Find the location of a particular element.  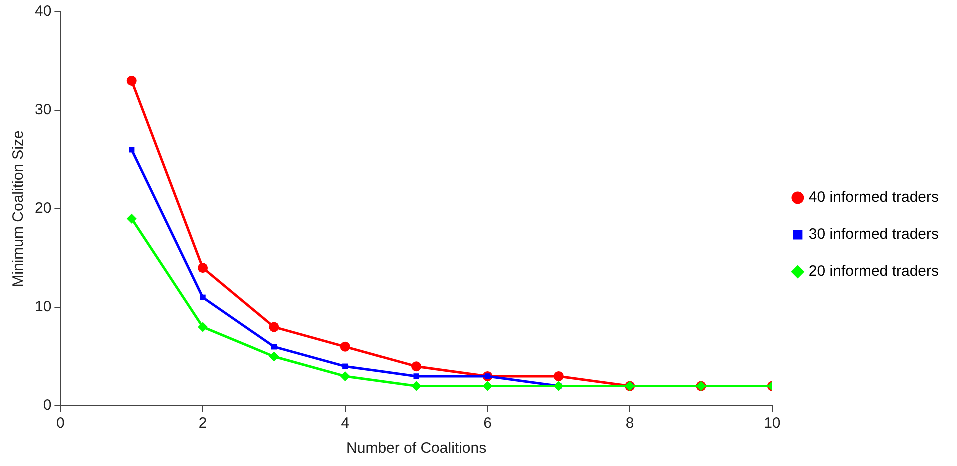

x-axis-title: Number of Coalitions is located at coordinates (416, 449).